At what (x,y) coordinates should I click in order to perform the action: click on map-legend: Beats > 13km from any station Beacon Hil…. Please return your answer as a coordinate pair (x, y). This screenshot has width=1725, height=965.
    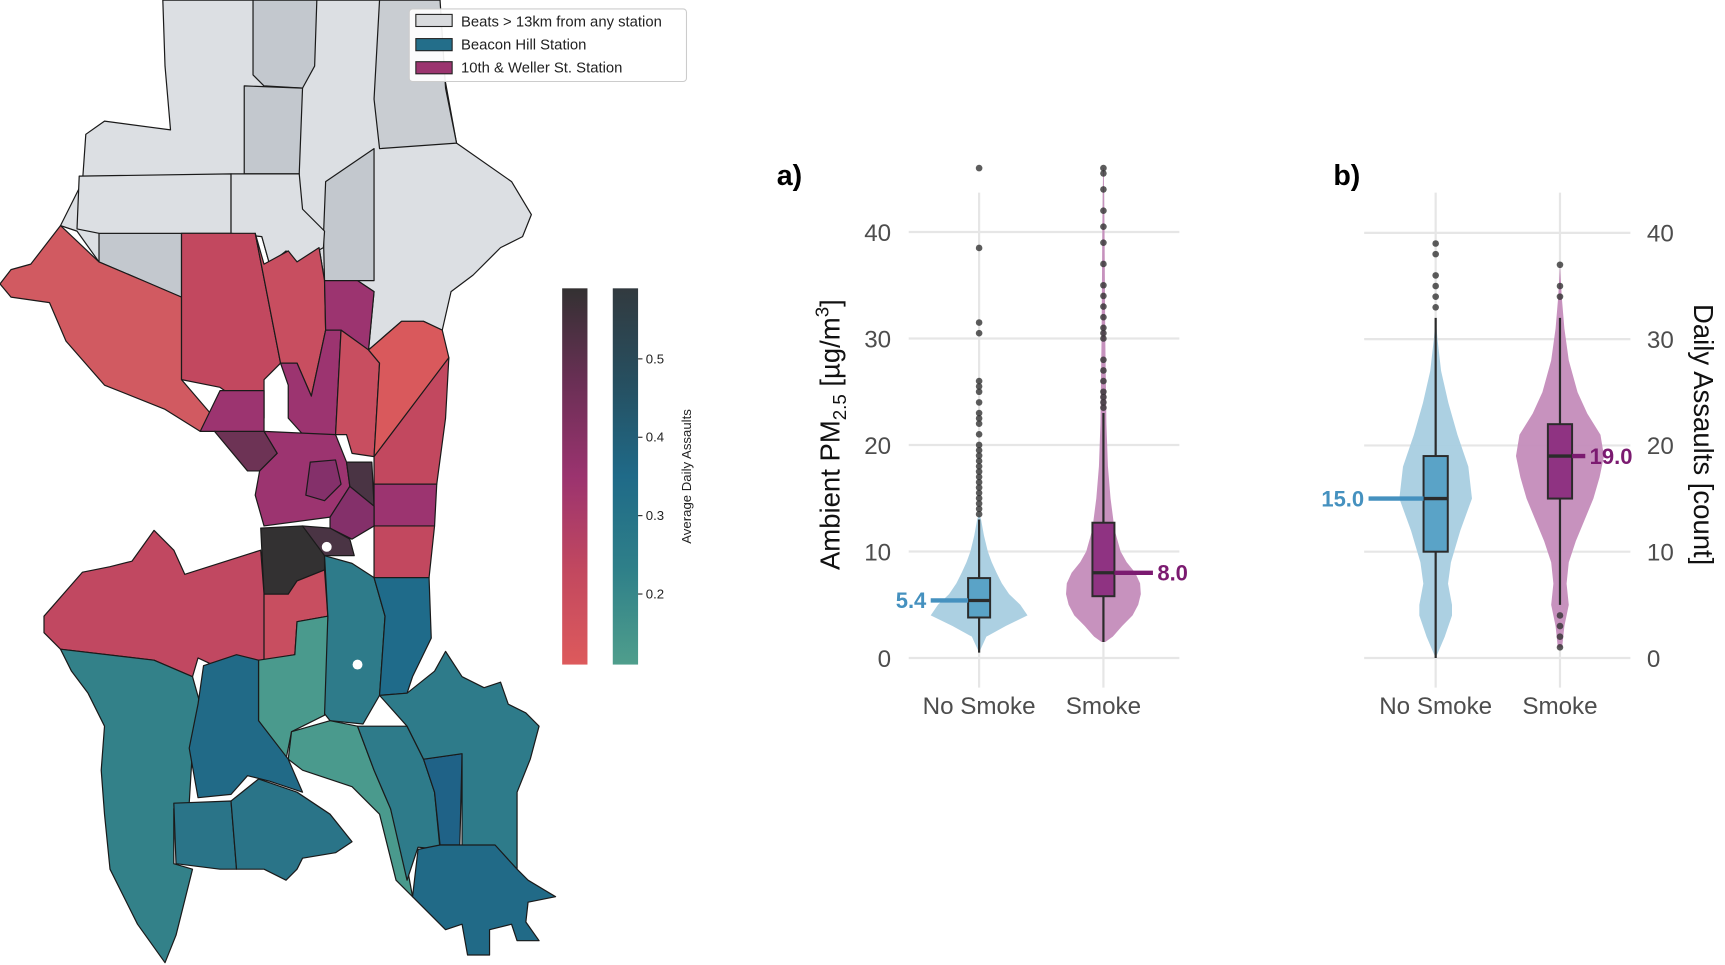
    Looking at the image, I should click on (548, 45).